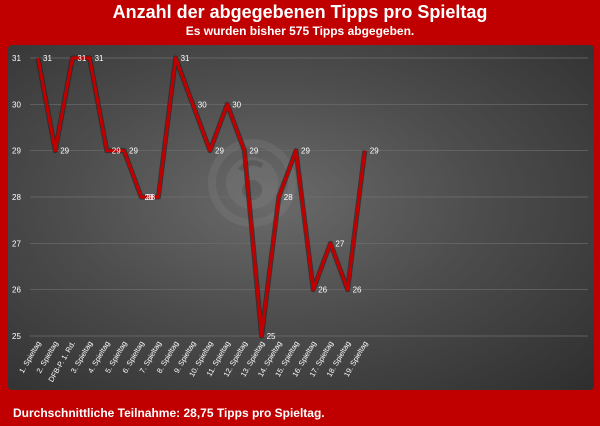  What do you see at coordinates (16, 151) in the screenshot?
I see `y-tick-label: 29` at bounding box center [16, 151].